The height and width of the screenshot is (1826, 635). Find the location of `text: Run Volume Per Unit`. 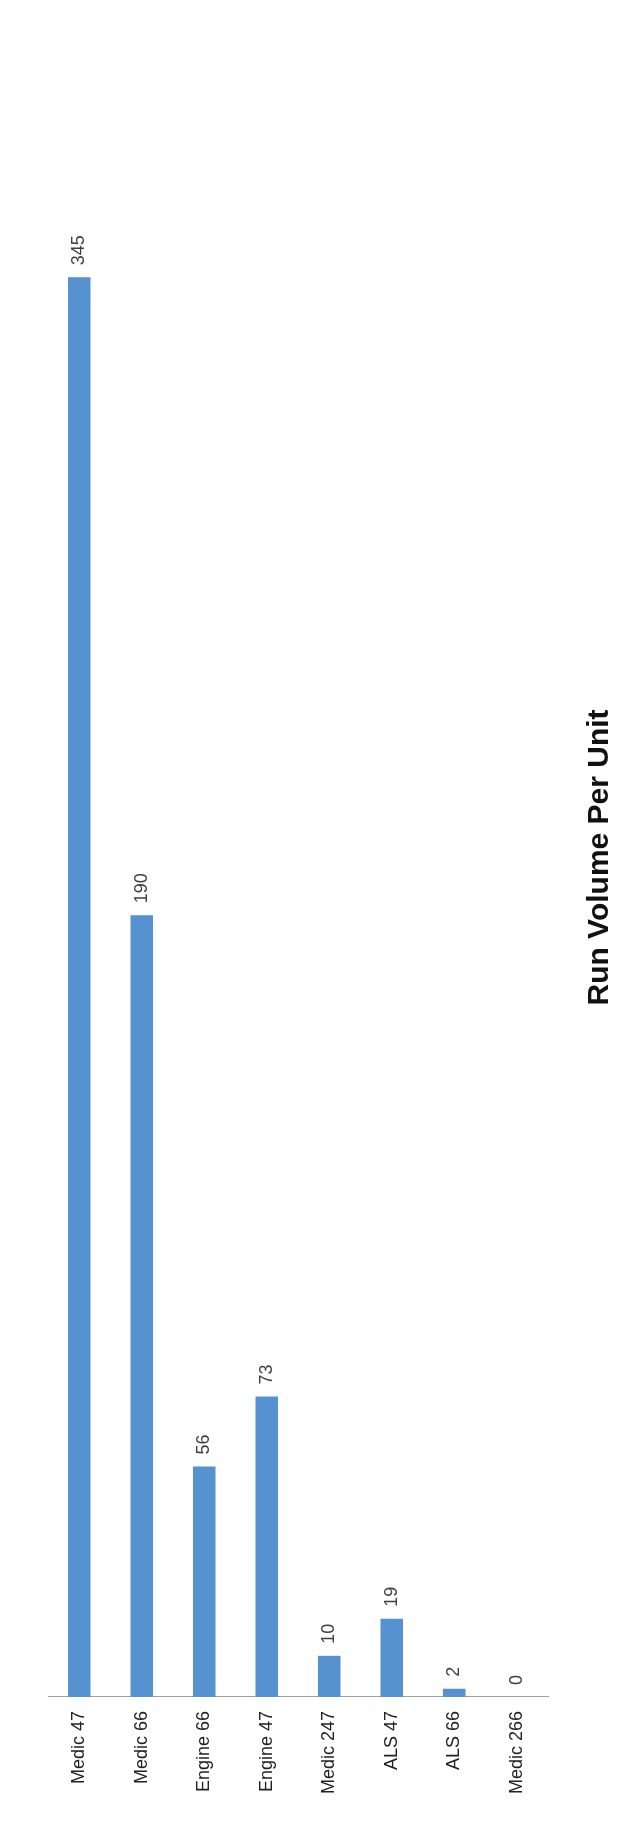

text: Run Volume Per Unit is located at coordinates (598, 857).